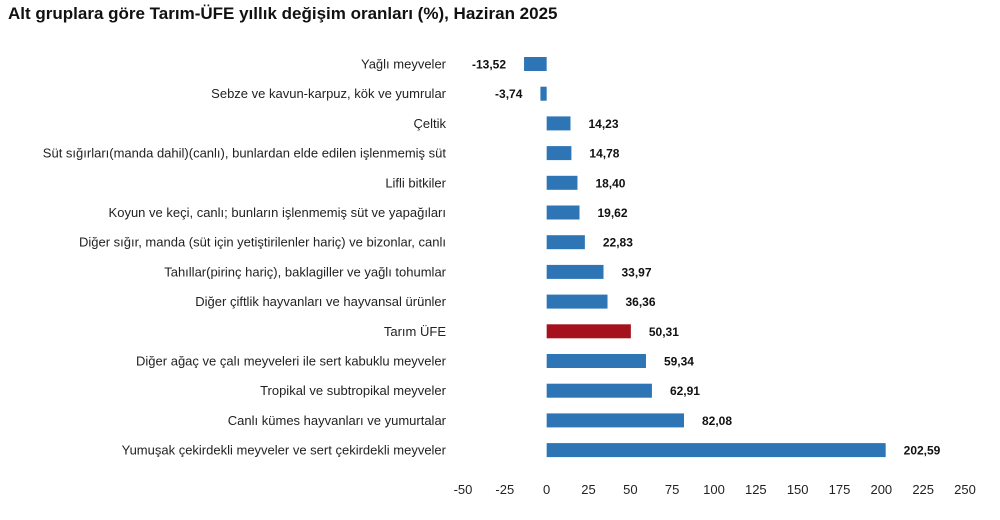  I want to click on x-tick-label-6: 100, so click(714, 489).